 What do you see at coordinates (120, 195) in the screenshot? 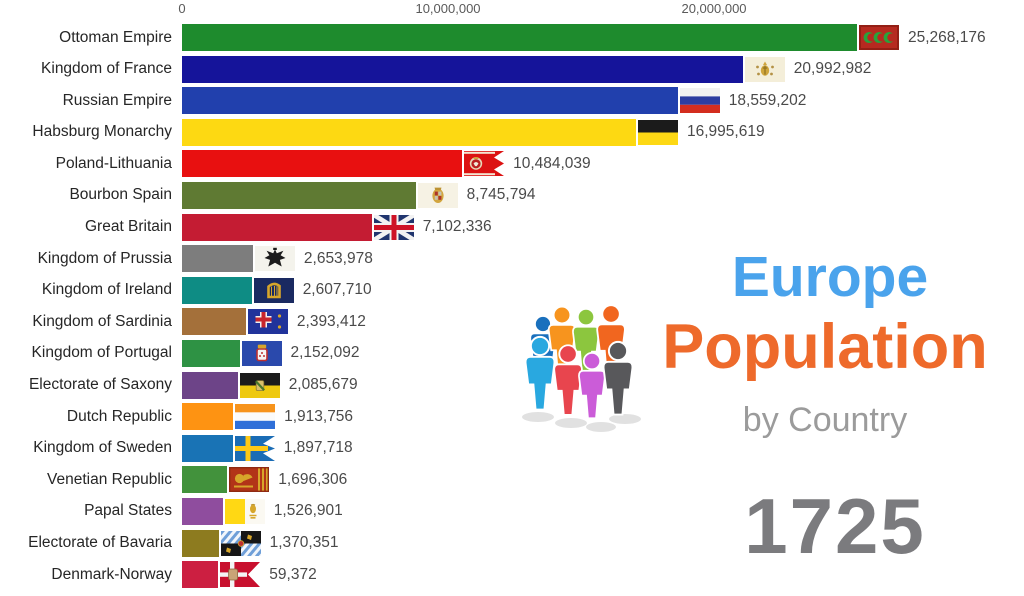
I see `country-label: Bourbon Spain` at bounding box center [120, 195].